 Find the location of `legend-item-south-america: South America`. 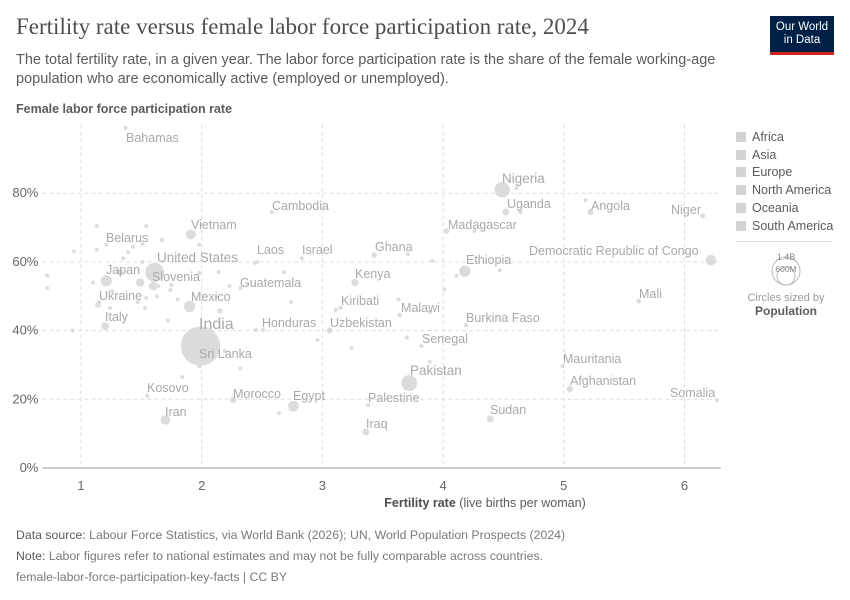

legend-item-south-america: South America is located at coordinates (784, 226).